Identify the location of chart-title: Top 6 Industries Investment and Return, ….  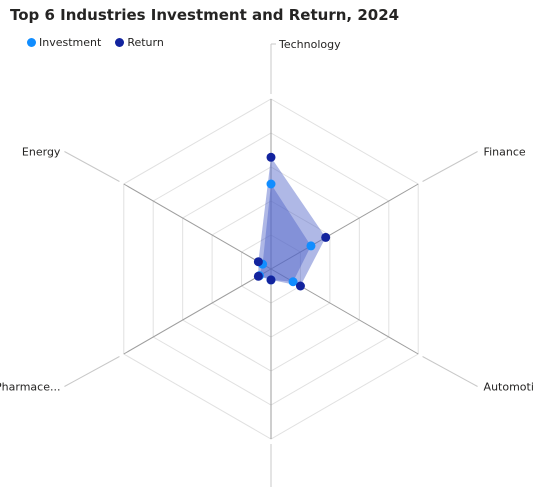
(205, 15).